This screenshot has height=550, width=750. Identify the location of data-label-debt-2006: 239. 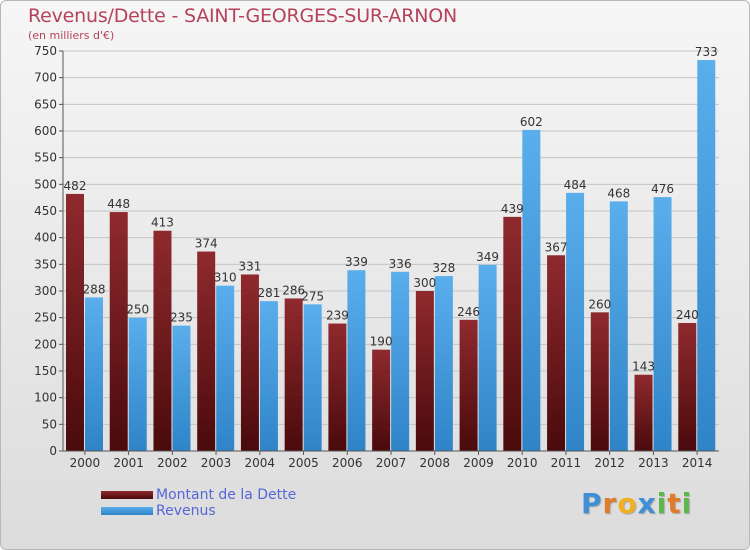
(337, 316).